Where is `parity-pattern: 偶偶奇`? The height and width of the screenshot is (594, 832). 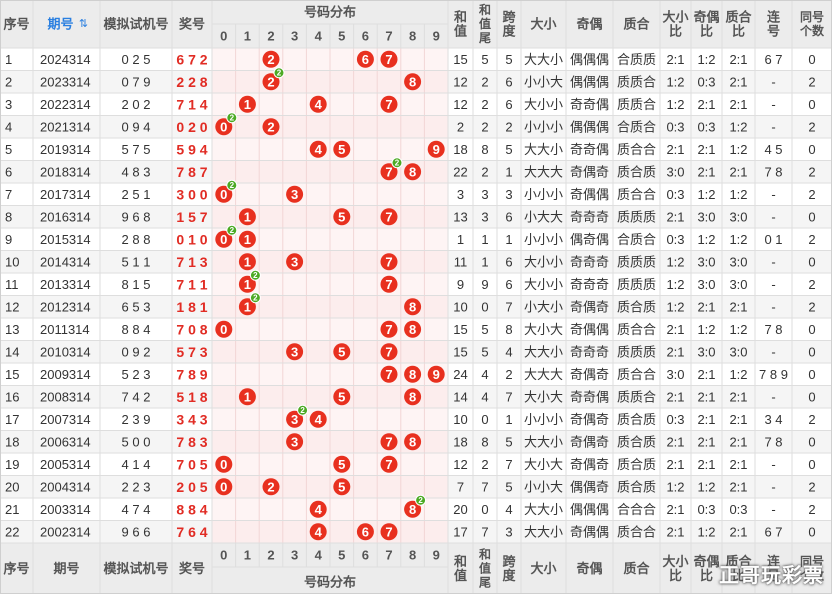
parity-pattern: 偶偶奇 is located at coordinates (589, 486).